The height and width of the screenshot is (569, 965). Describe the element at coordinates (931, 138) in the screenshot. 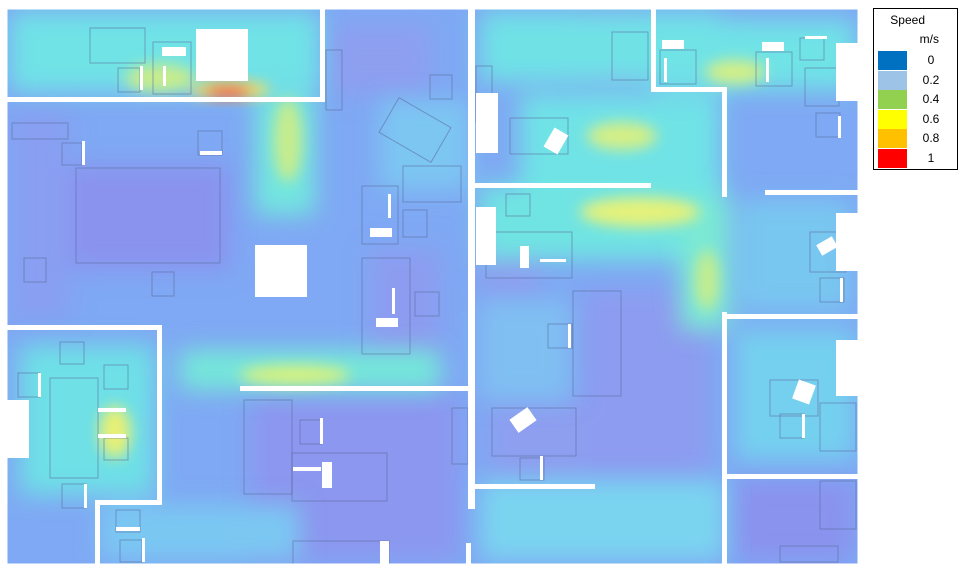

I see `legend-label: 0.8` at that location.